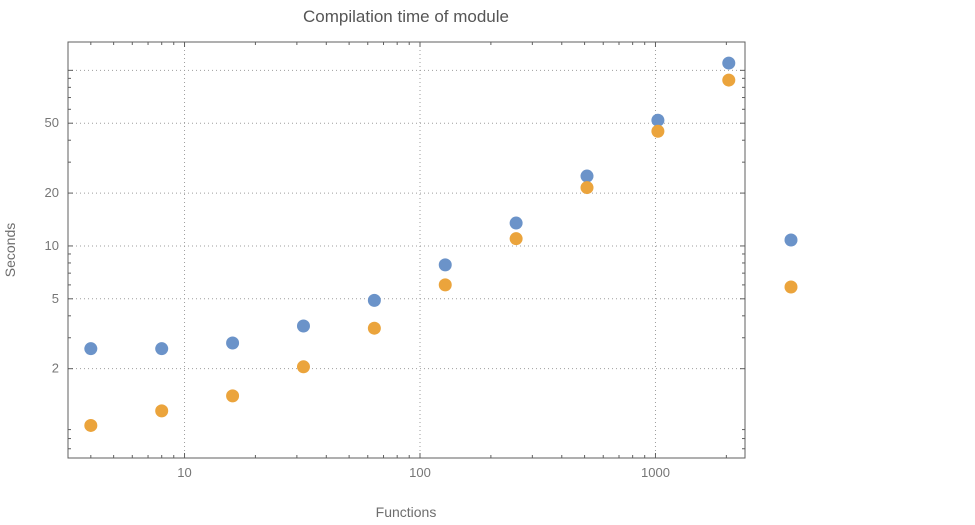 This screenshot has height=525, width=975. Describe the element at coordinates (406, 512) in the screenshot. I see `x-axis-label: Functions` at that location.